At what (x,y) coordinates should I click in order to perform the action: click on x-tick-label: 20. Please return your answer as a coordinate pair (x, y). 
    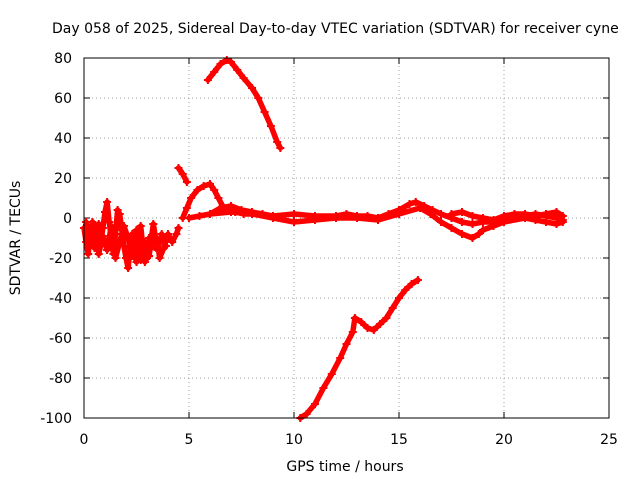
    Looking at the image, I should click on (504, 440).